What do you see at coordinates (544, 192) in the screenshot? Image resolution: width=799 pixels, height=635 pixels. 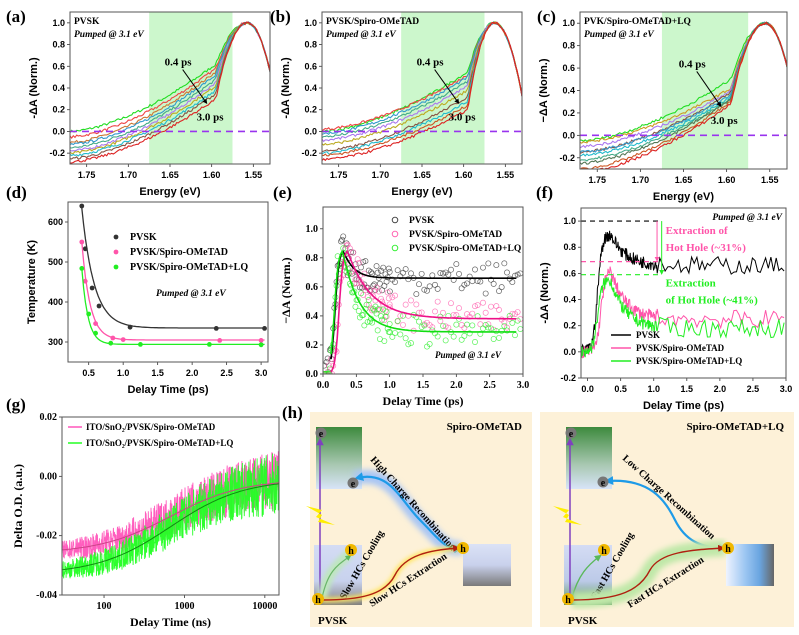 I see `panel-label-f: (f)` at bounding box center [544, 192].